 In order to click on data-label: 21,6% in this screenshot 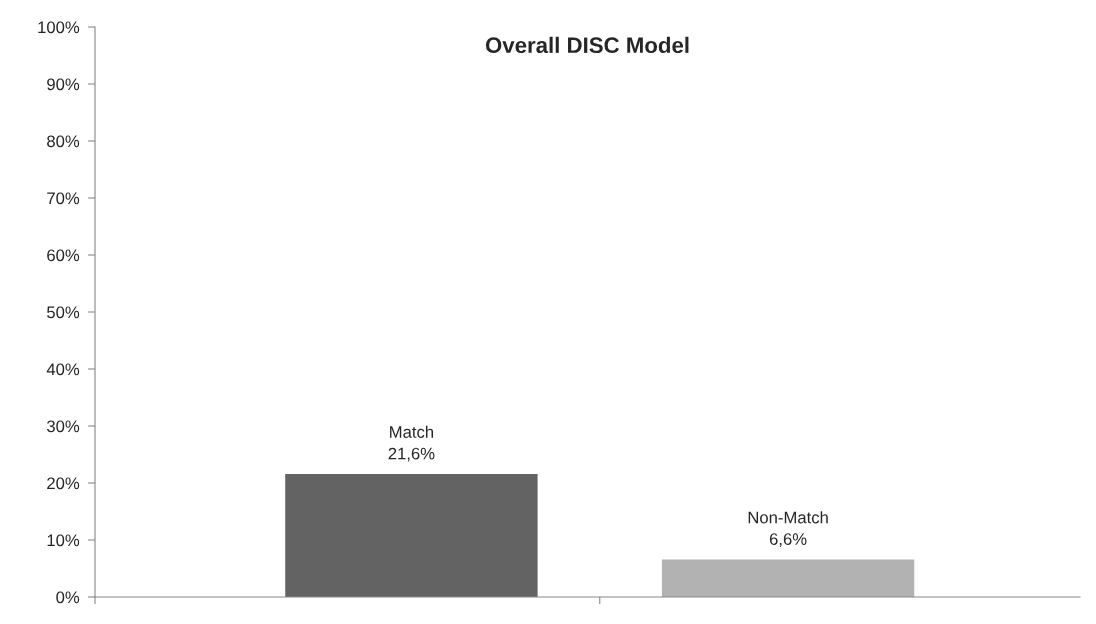, I will do `click(411, 454)`.